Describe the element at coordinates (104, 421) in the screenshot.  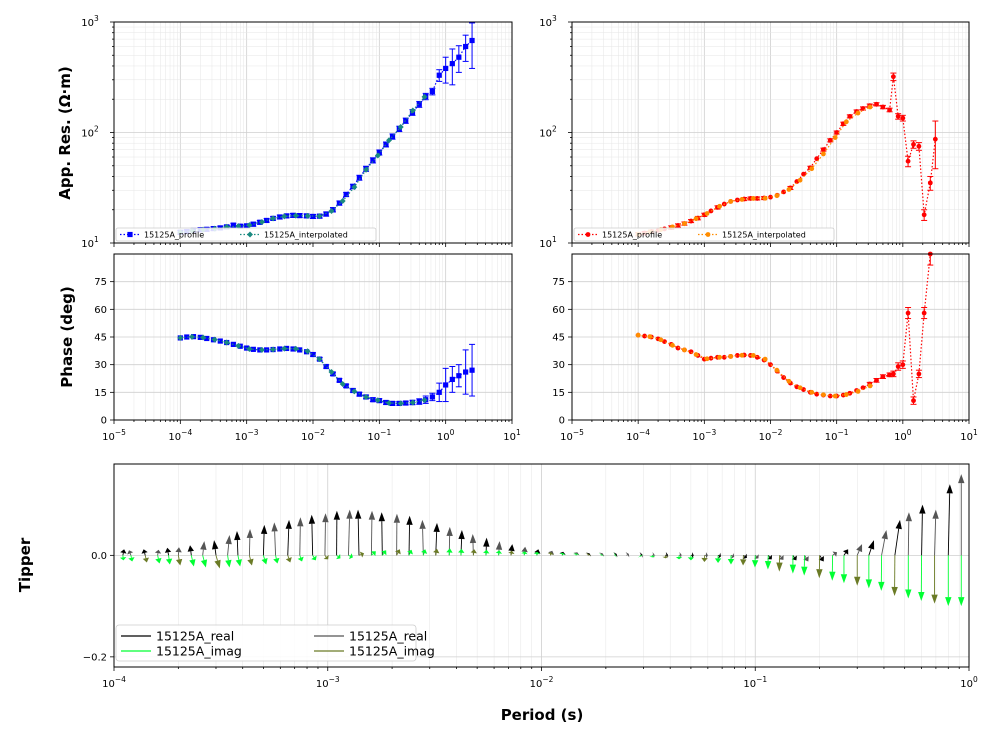
I see `y-tick-label: 0` at that location.